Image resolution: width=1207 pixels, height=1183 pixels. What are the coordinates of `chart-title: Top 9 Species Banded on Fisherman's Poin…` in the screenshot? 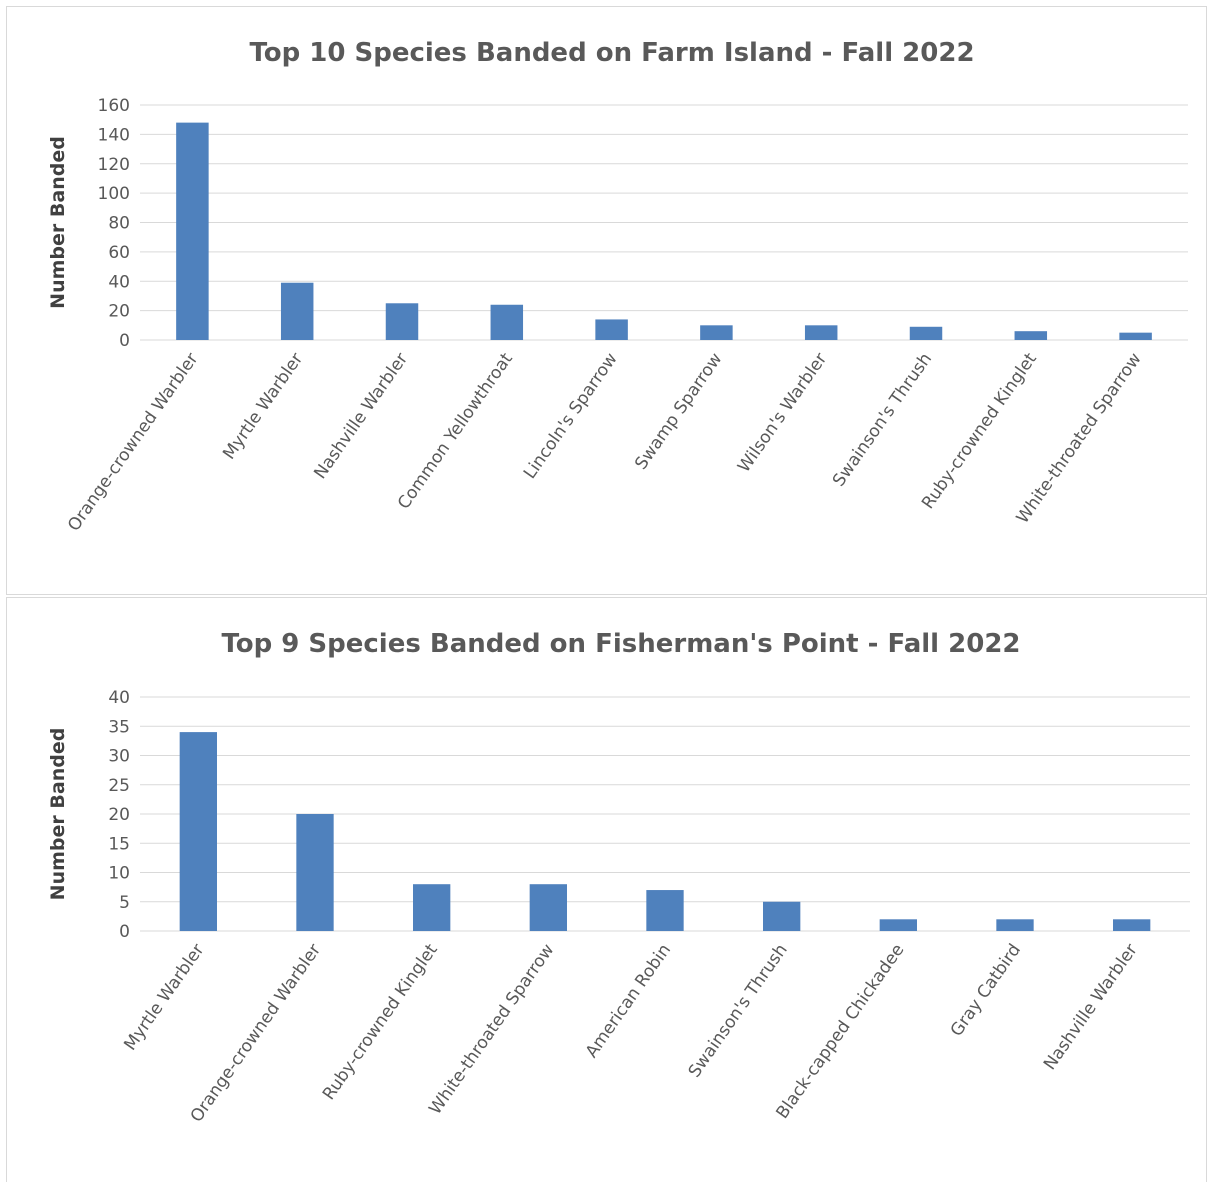 It's located at (620, 644).